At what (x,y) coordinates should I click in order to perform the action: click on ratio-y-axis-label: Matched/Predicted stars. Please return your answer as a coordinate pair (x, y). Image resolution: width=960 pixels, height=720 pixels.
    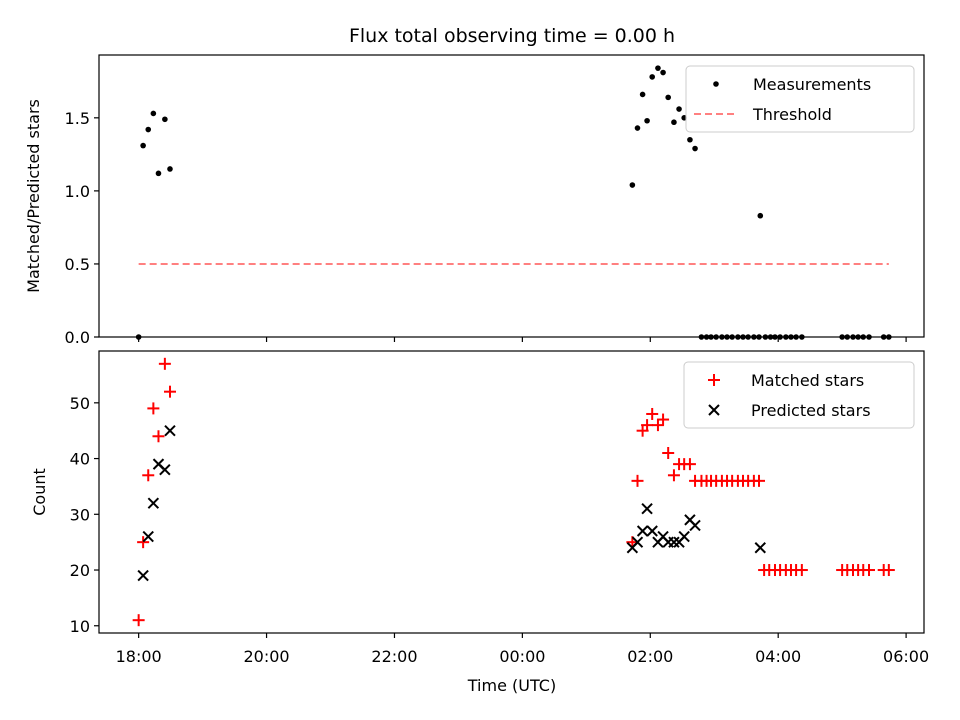
    Looking at the image, I should click on (33, 196).